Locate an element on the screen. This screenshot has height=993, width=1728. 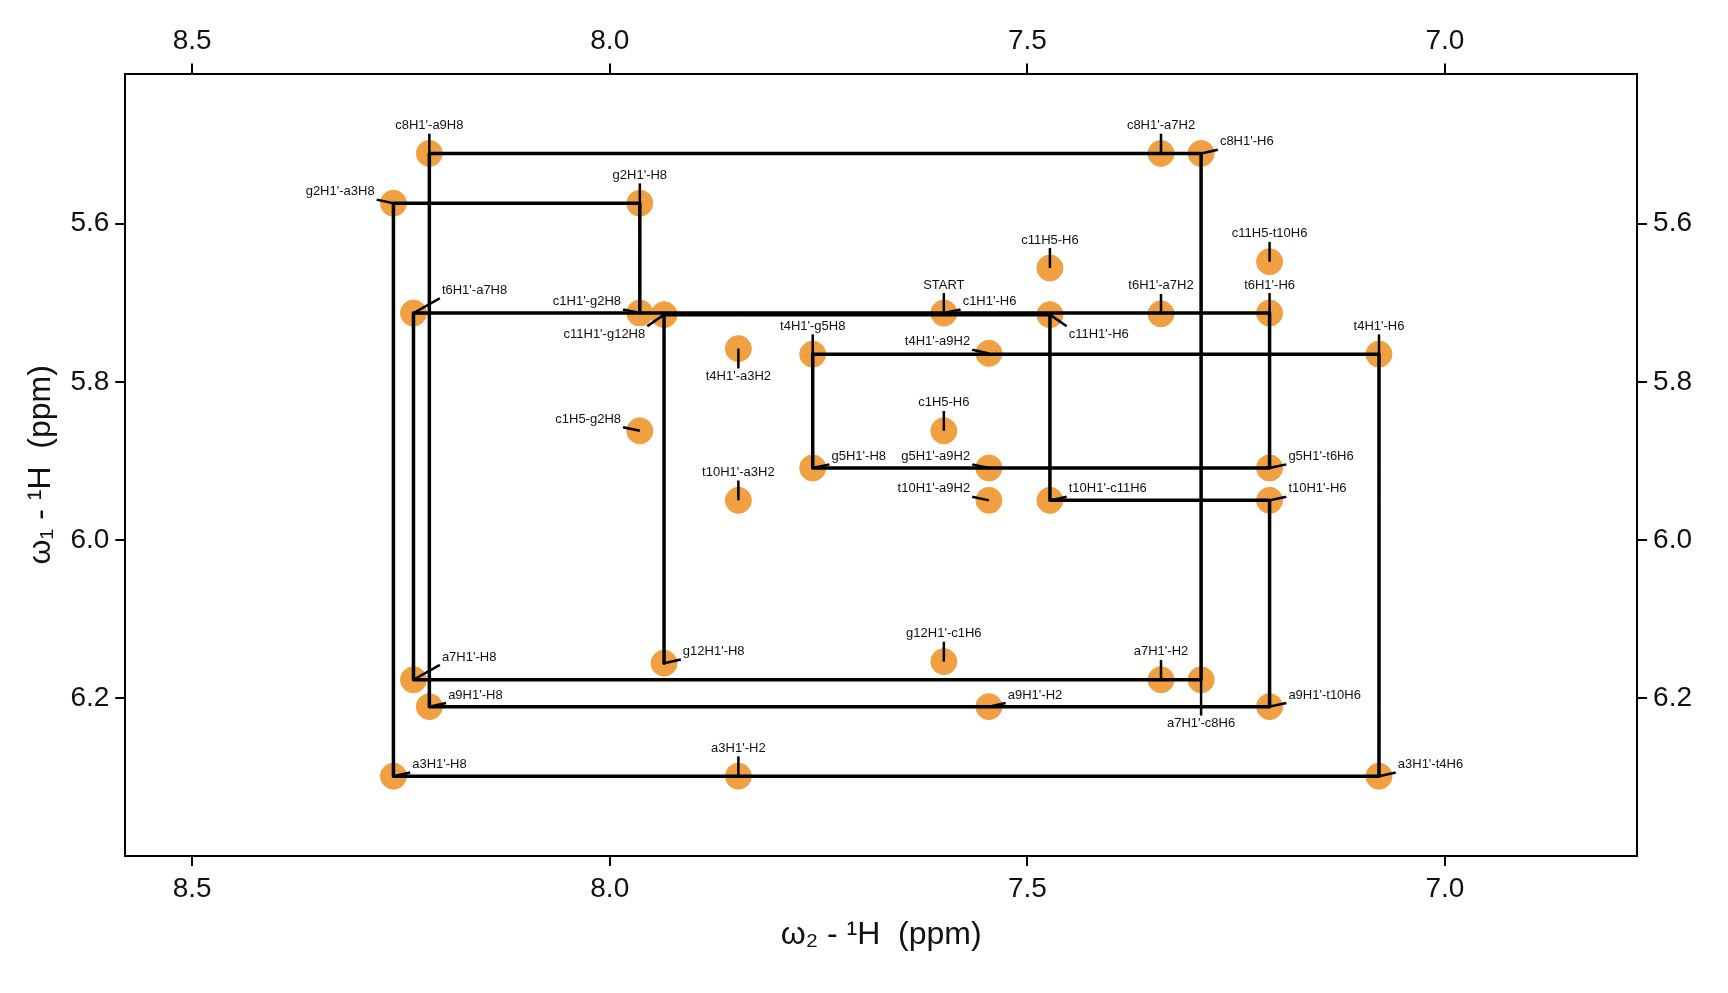
annotation: c11H5-t10H6 is located at coordinates (1269, 233).